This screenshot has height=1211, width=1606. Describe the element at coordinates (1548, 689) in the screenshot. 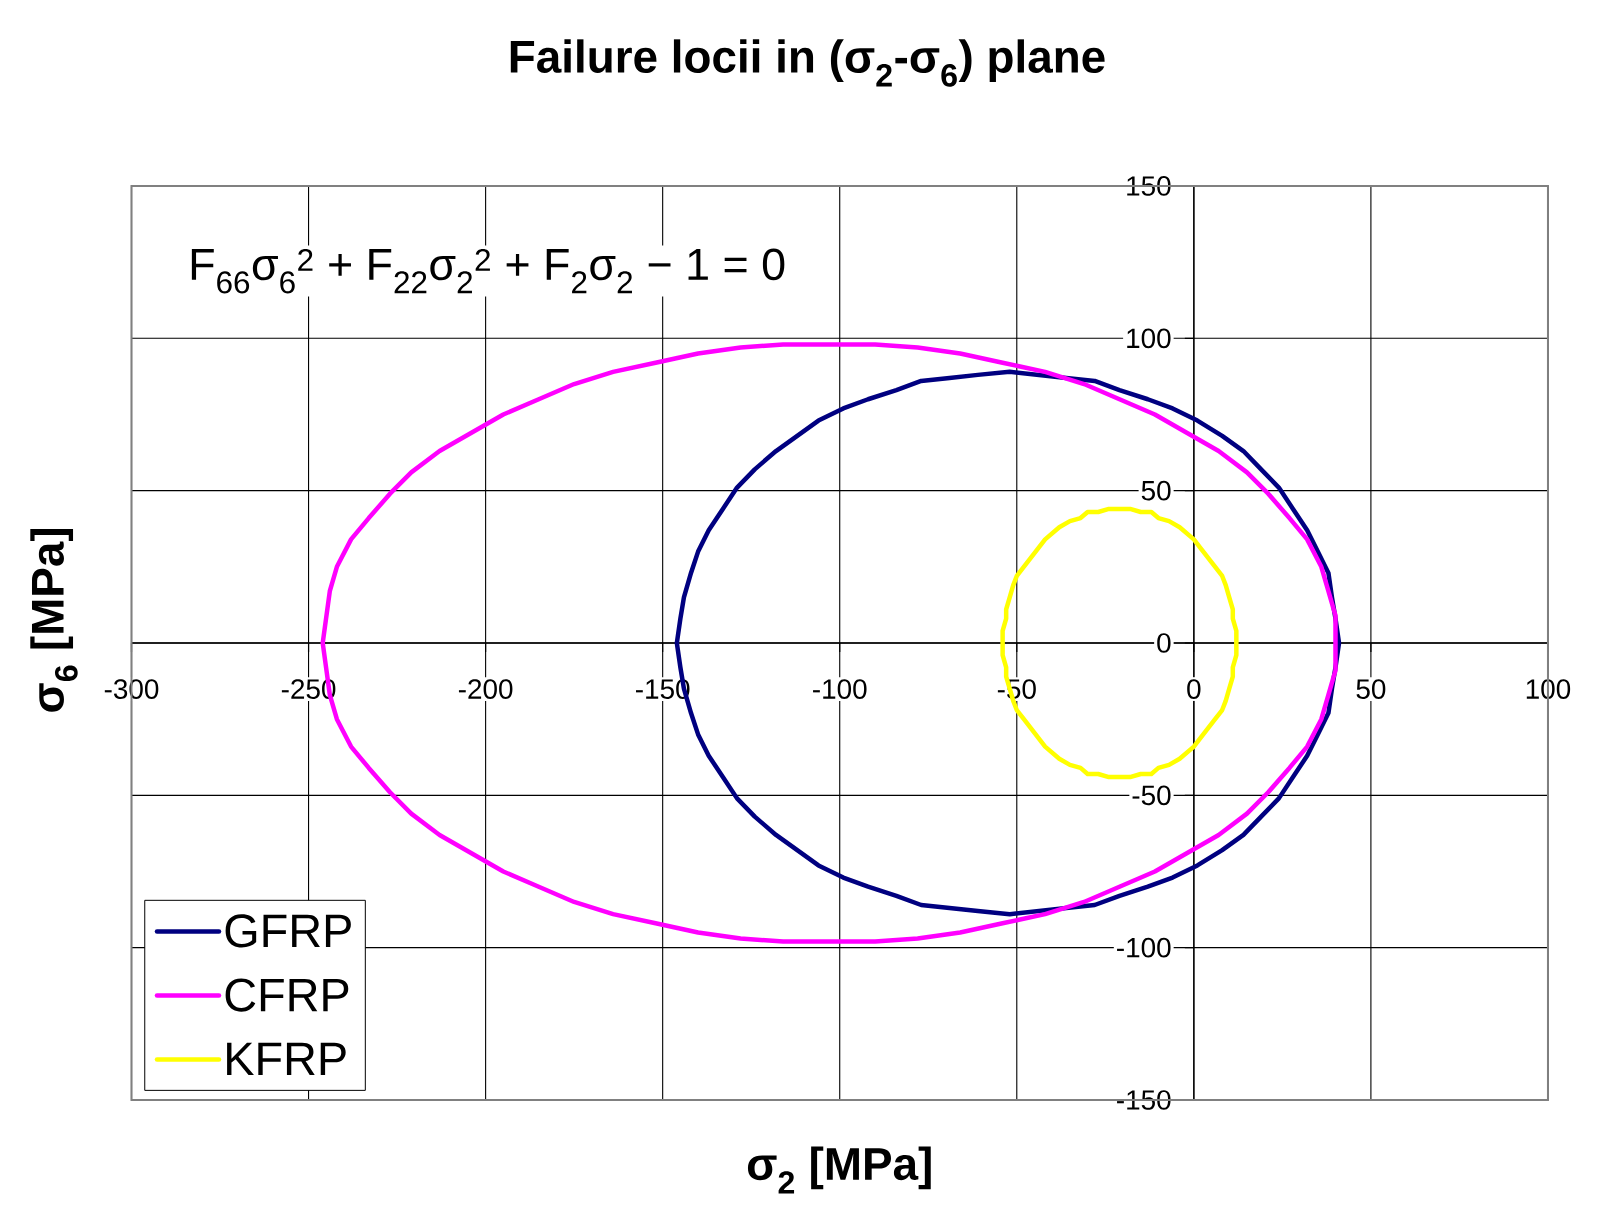

I see `x-tick-label: 100` at that location.